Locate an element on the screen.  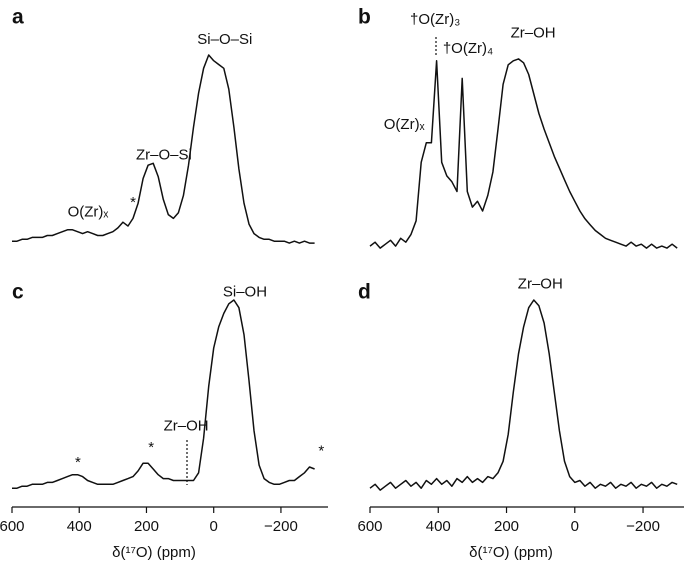
panel-label: a is located at coordinates (18, 17).